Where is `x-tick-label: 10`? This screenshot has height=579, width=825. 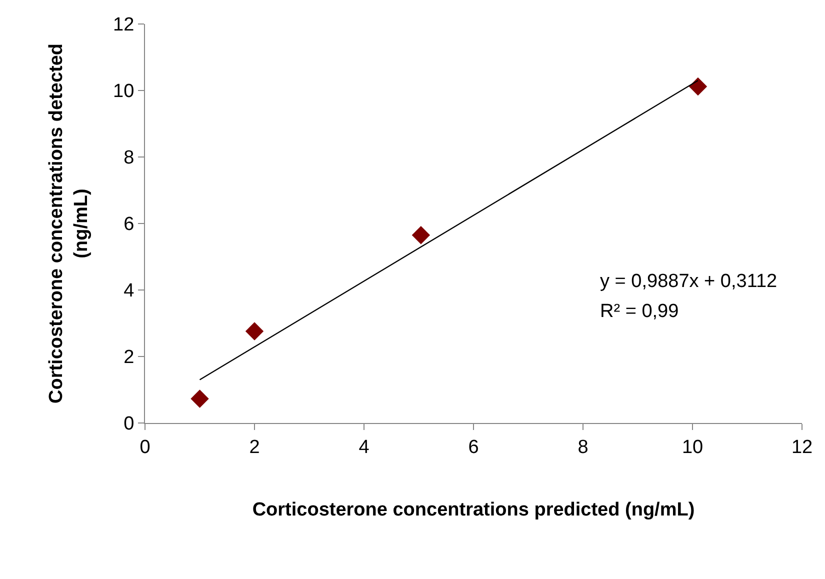
x-tick-label: 10 is located at coordinates (693, 447).